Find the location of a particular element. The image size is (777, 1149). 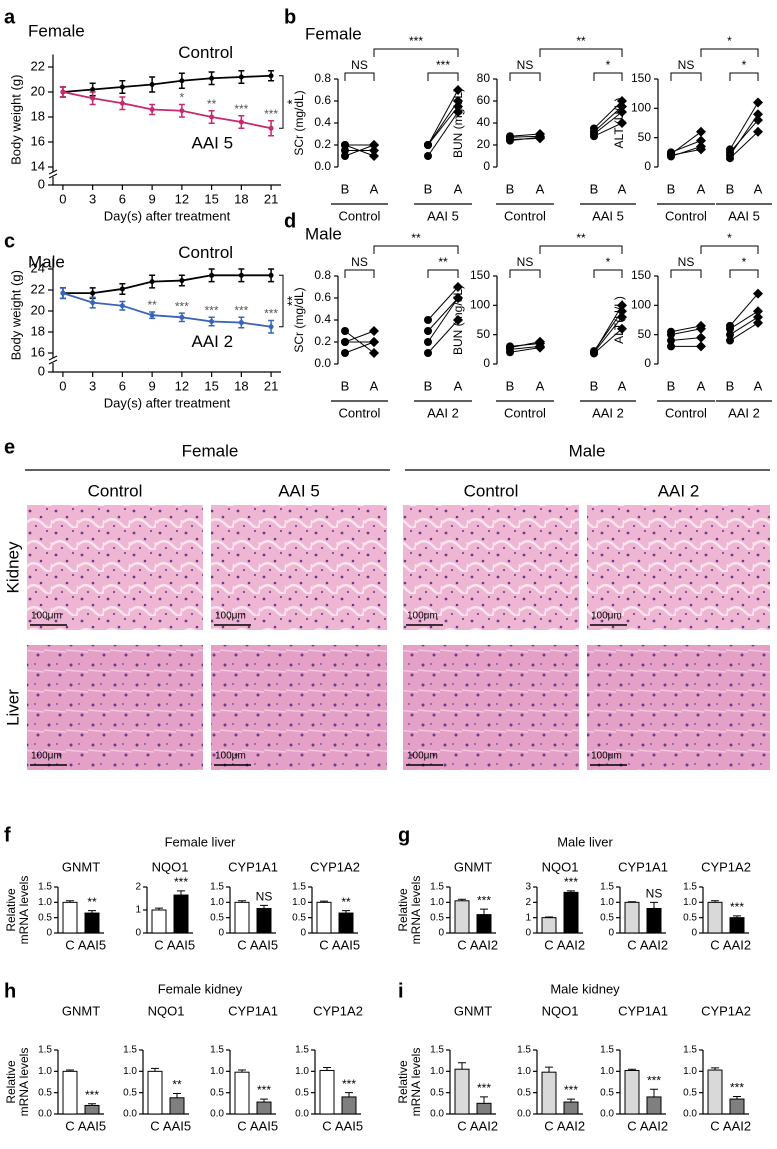

y-tick-label: 0.5 is located at coordinates (607, 1092).